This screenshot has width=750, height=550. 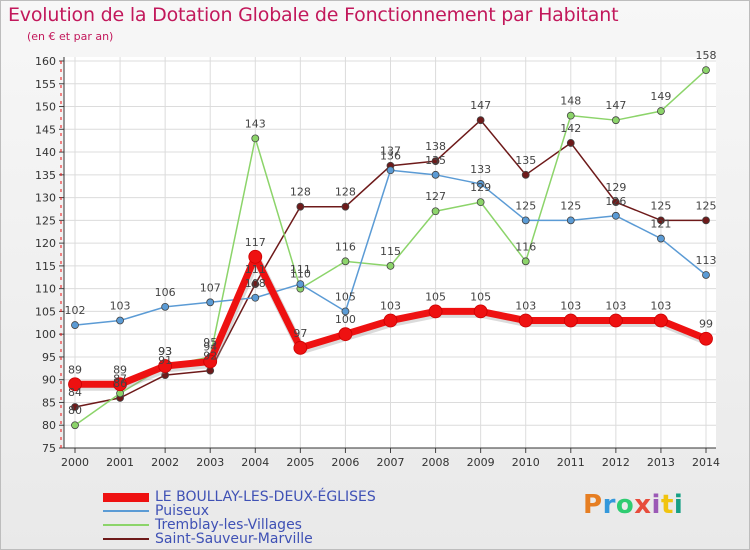 I want to click on legend-item-puiseux: Puiseux, so click(x=156, y=511).